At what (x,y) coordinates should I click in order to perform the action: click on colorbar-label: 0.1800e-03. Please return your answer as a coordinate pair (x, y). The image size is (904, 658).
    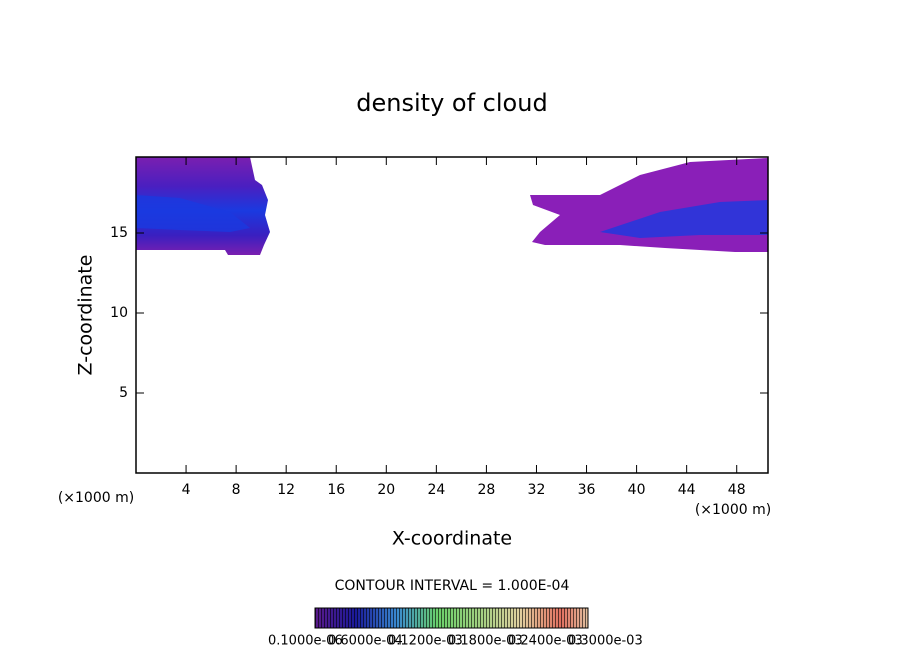
    Looking at the image, I should click on (485, 641).